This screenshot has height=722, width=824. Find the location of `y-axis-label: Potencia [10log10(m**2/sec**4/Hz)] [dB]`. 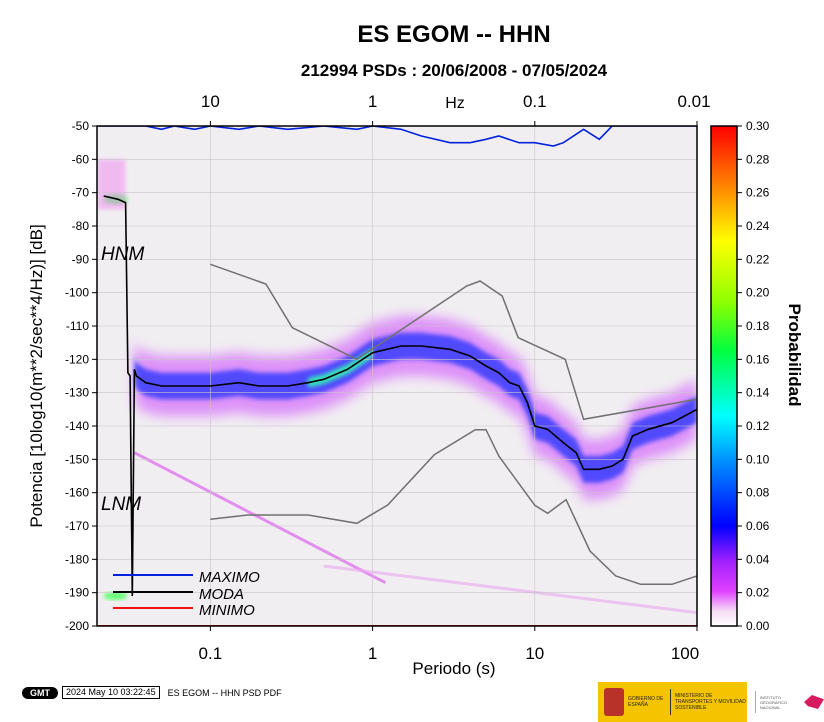

y-axis-label: Potencia [10log10(m**2/sec**4/Hz)] [dB] is located at coordinates (36, 375).